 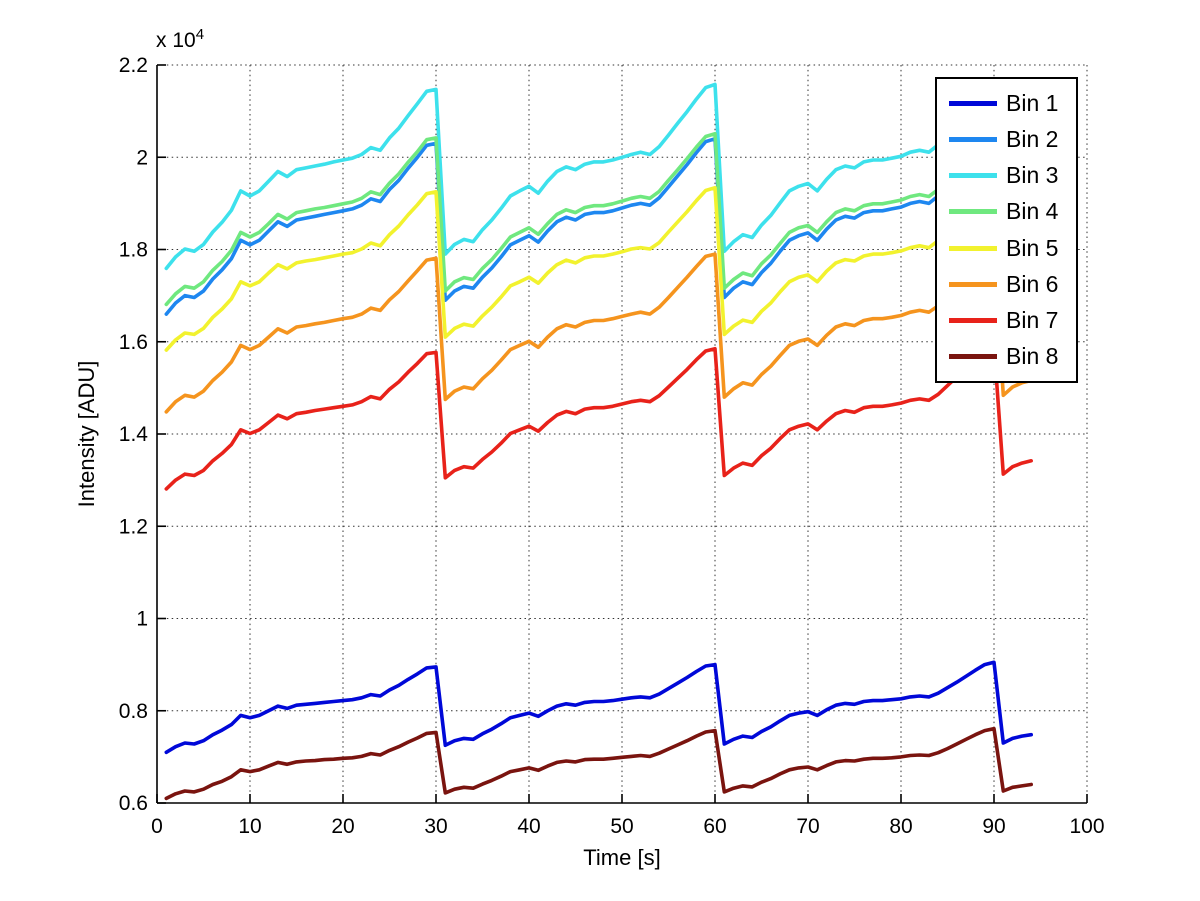 What do you see at coordinates (1032, 175) in the screenshot?
I see `legend-label: Bin 3` at bounding box center [1032, 175].